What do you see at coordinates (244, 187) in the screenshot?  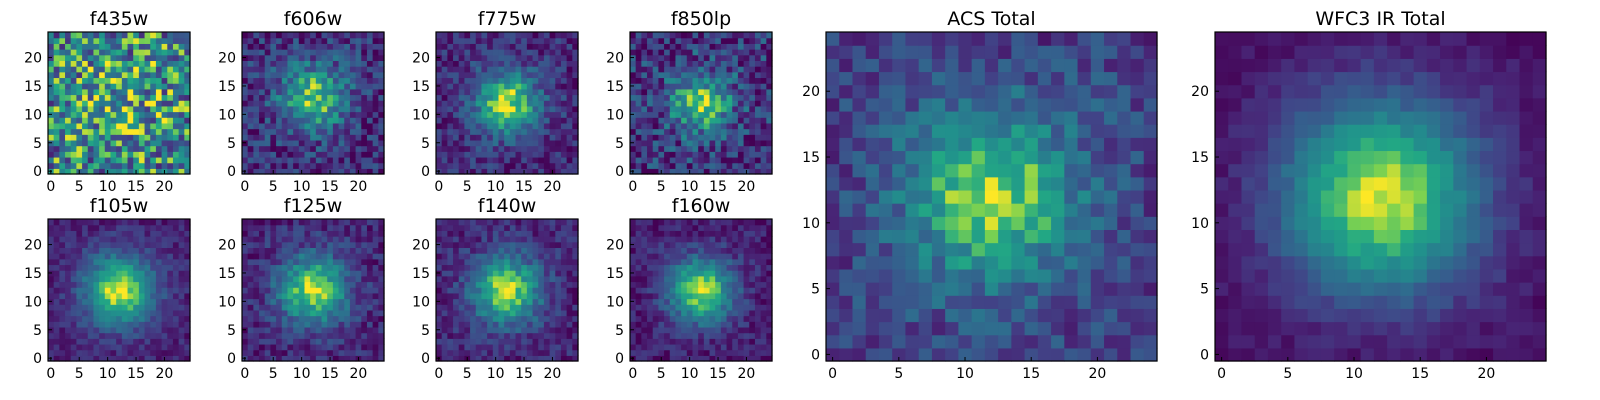 I see `x-tick-label: 0` at bounding box center [244, 187].